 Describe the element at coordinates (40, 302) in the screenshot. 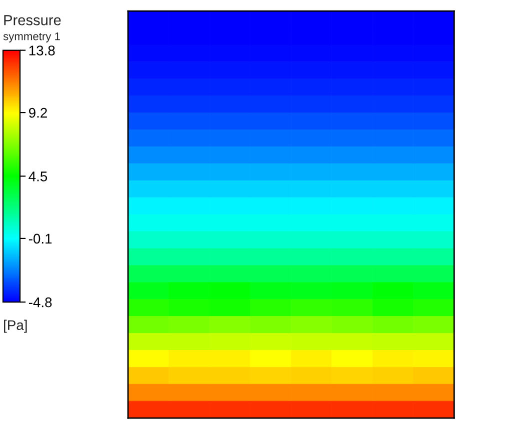

I see `color-bar-label: -4.8` at that location.